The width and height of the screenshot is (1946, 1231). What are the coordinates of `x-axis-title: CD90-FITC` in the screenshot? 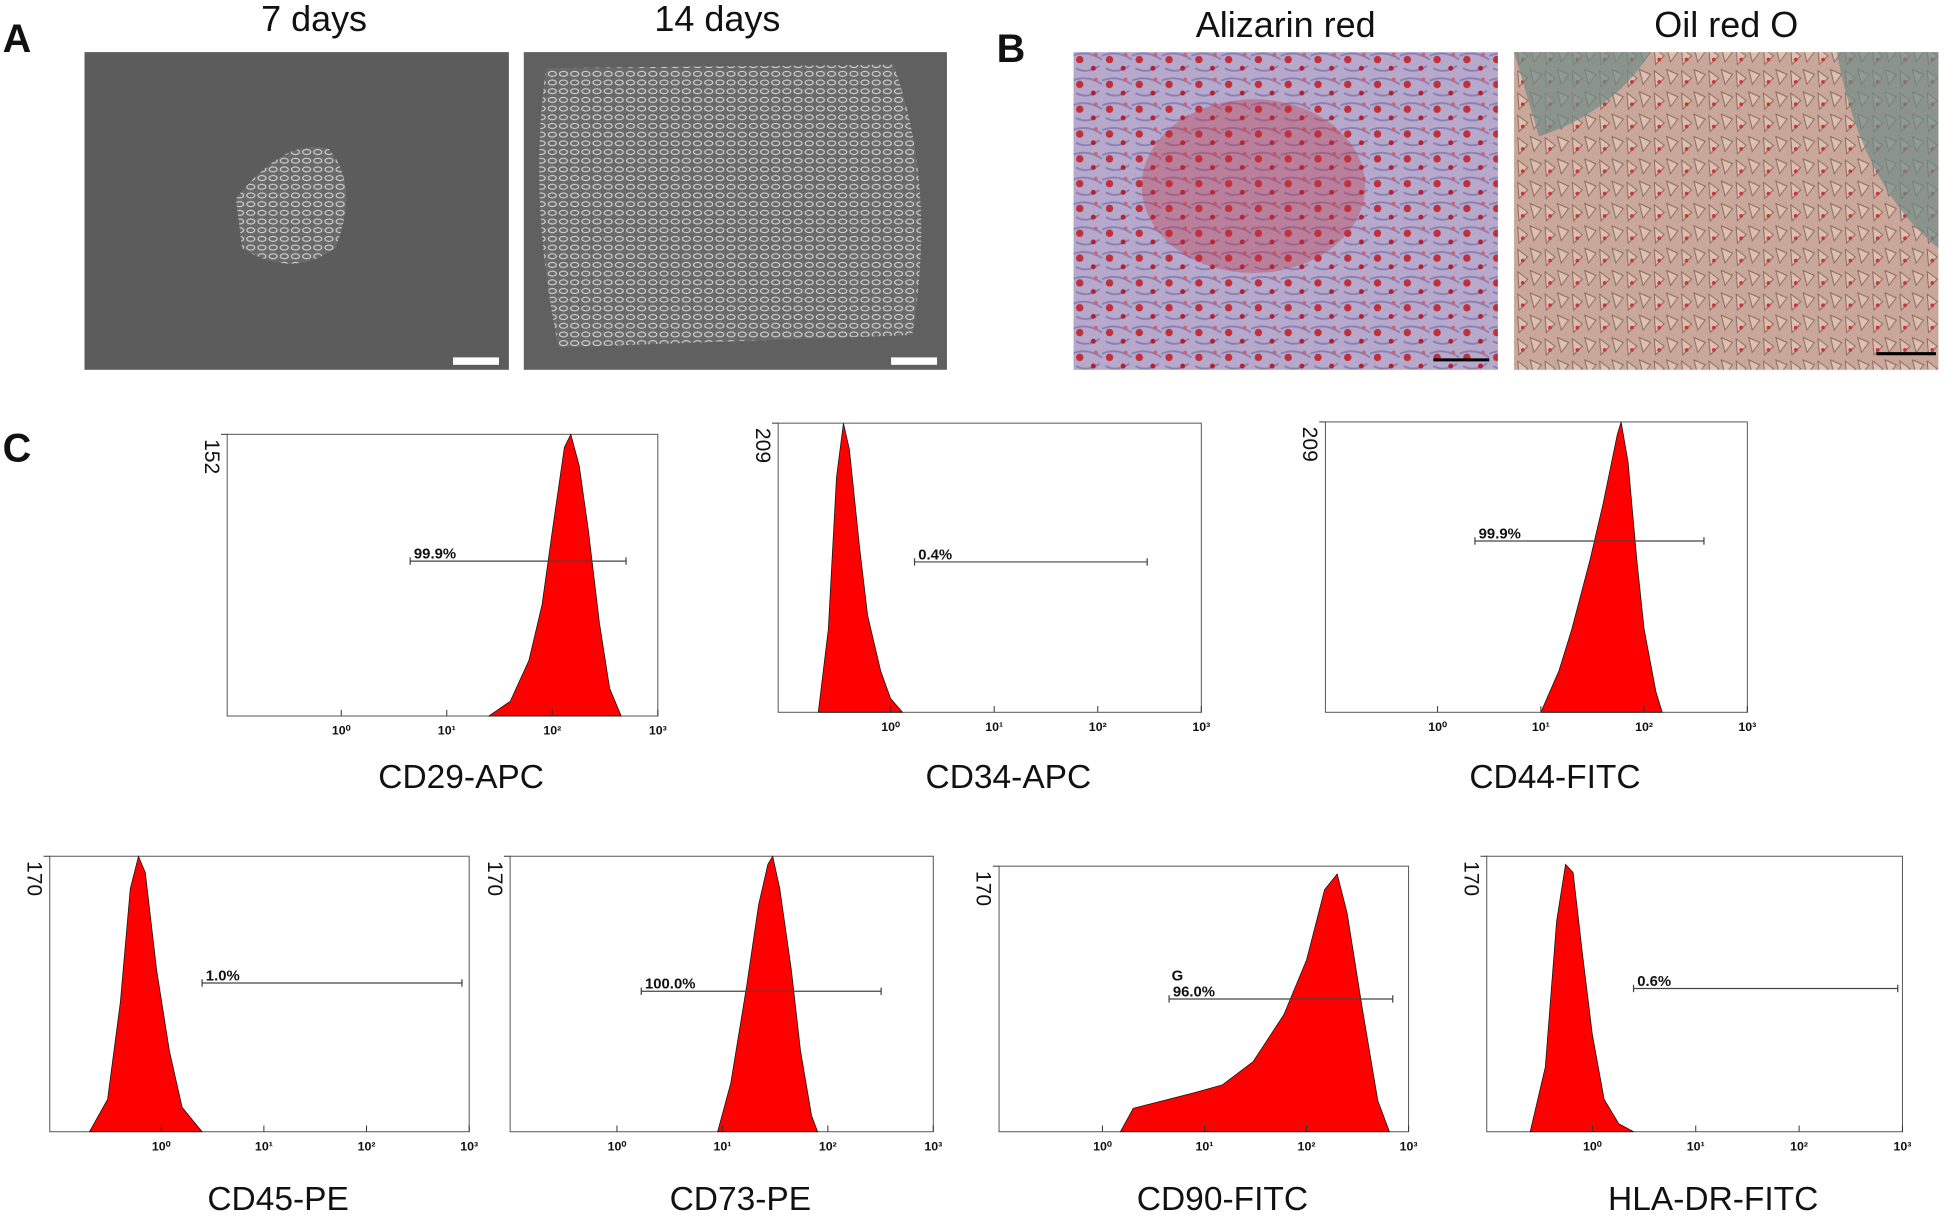 It's located at (1222, 1199).